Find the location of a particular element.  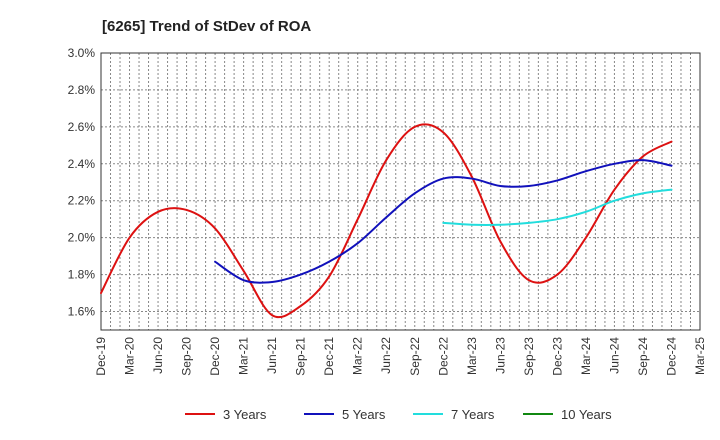

x-tick-label: Sep-23 is located at coordinates (529, 356).